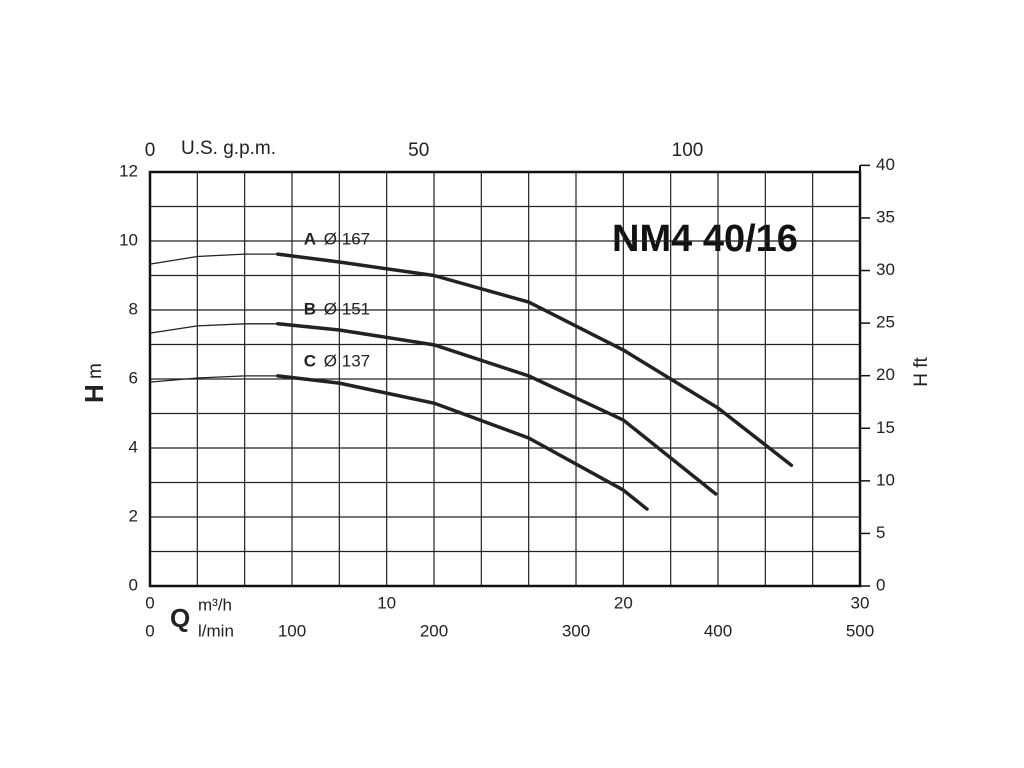  What do you see at coordinates (310, 239) in the screenshot?
I see `series-label: A` at bounding box center [310, 239].